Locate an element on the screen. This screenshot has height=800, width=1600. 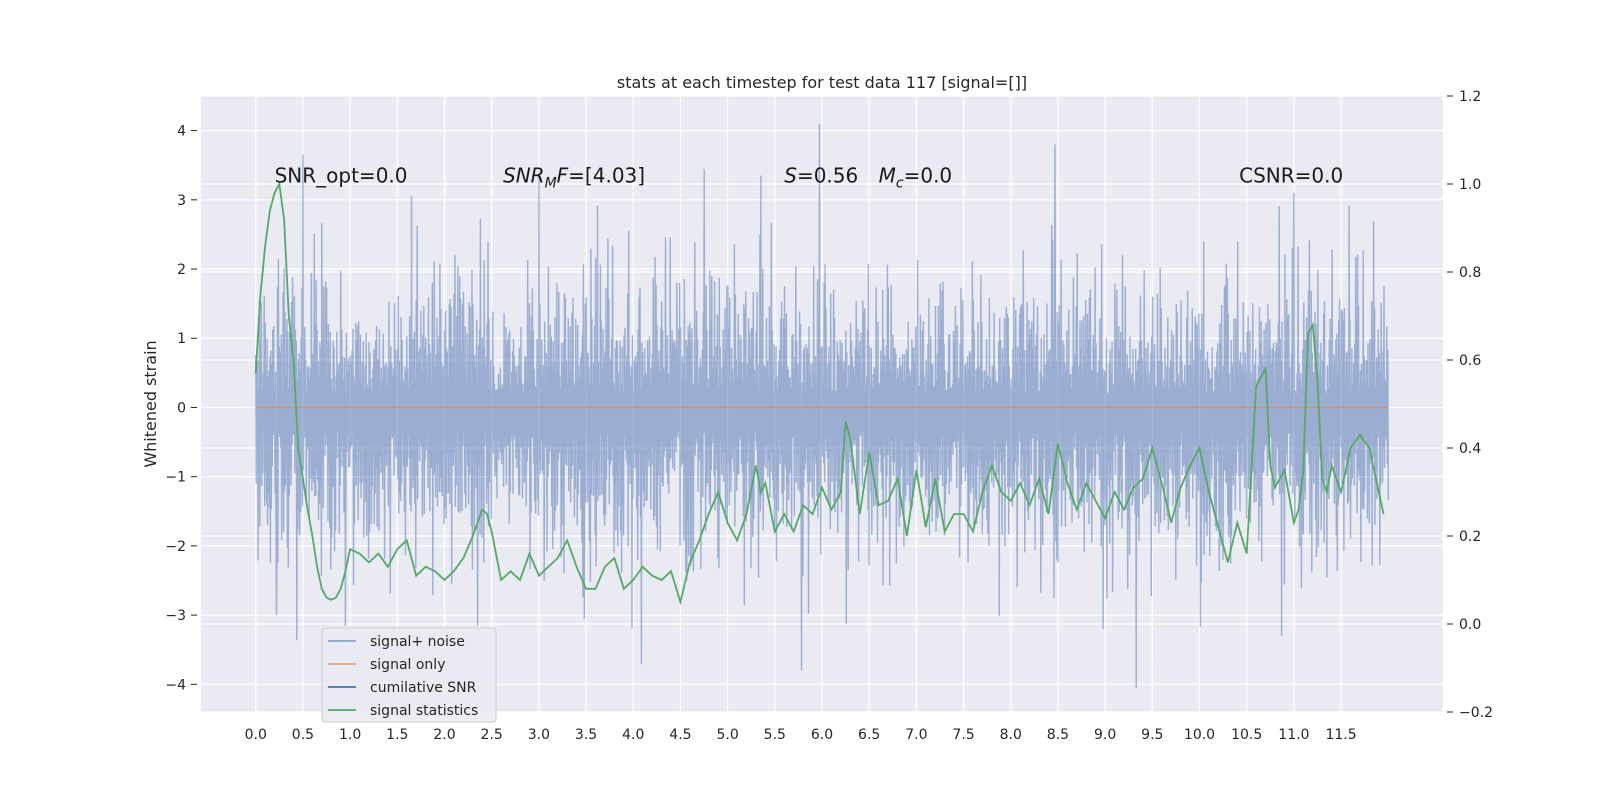
annotation-text: SNRMF=[4.03] is located at coordinates (574, 178).